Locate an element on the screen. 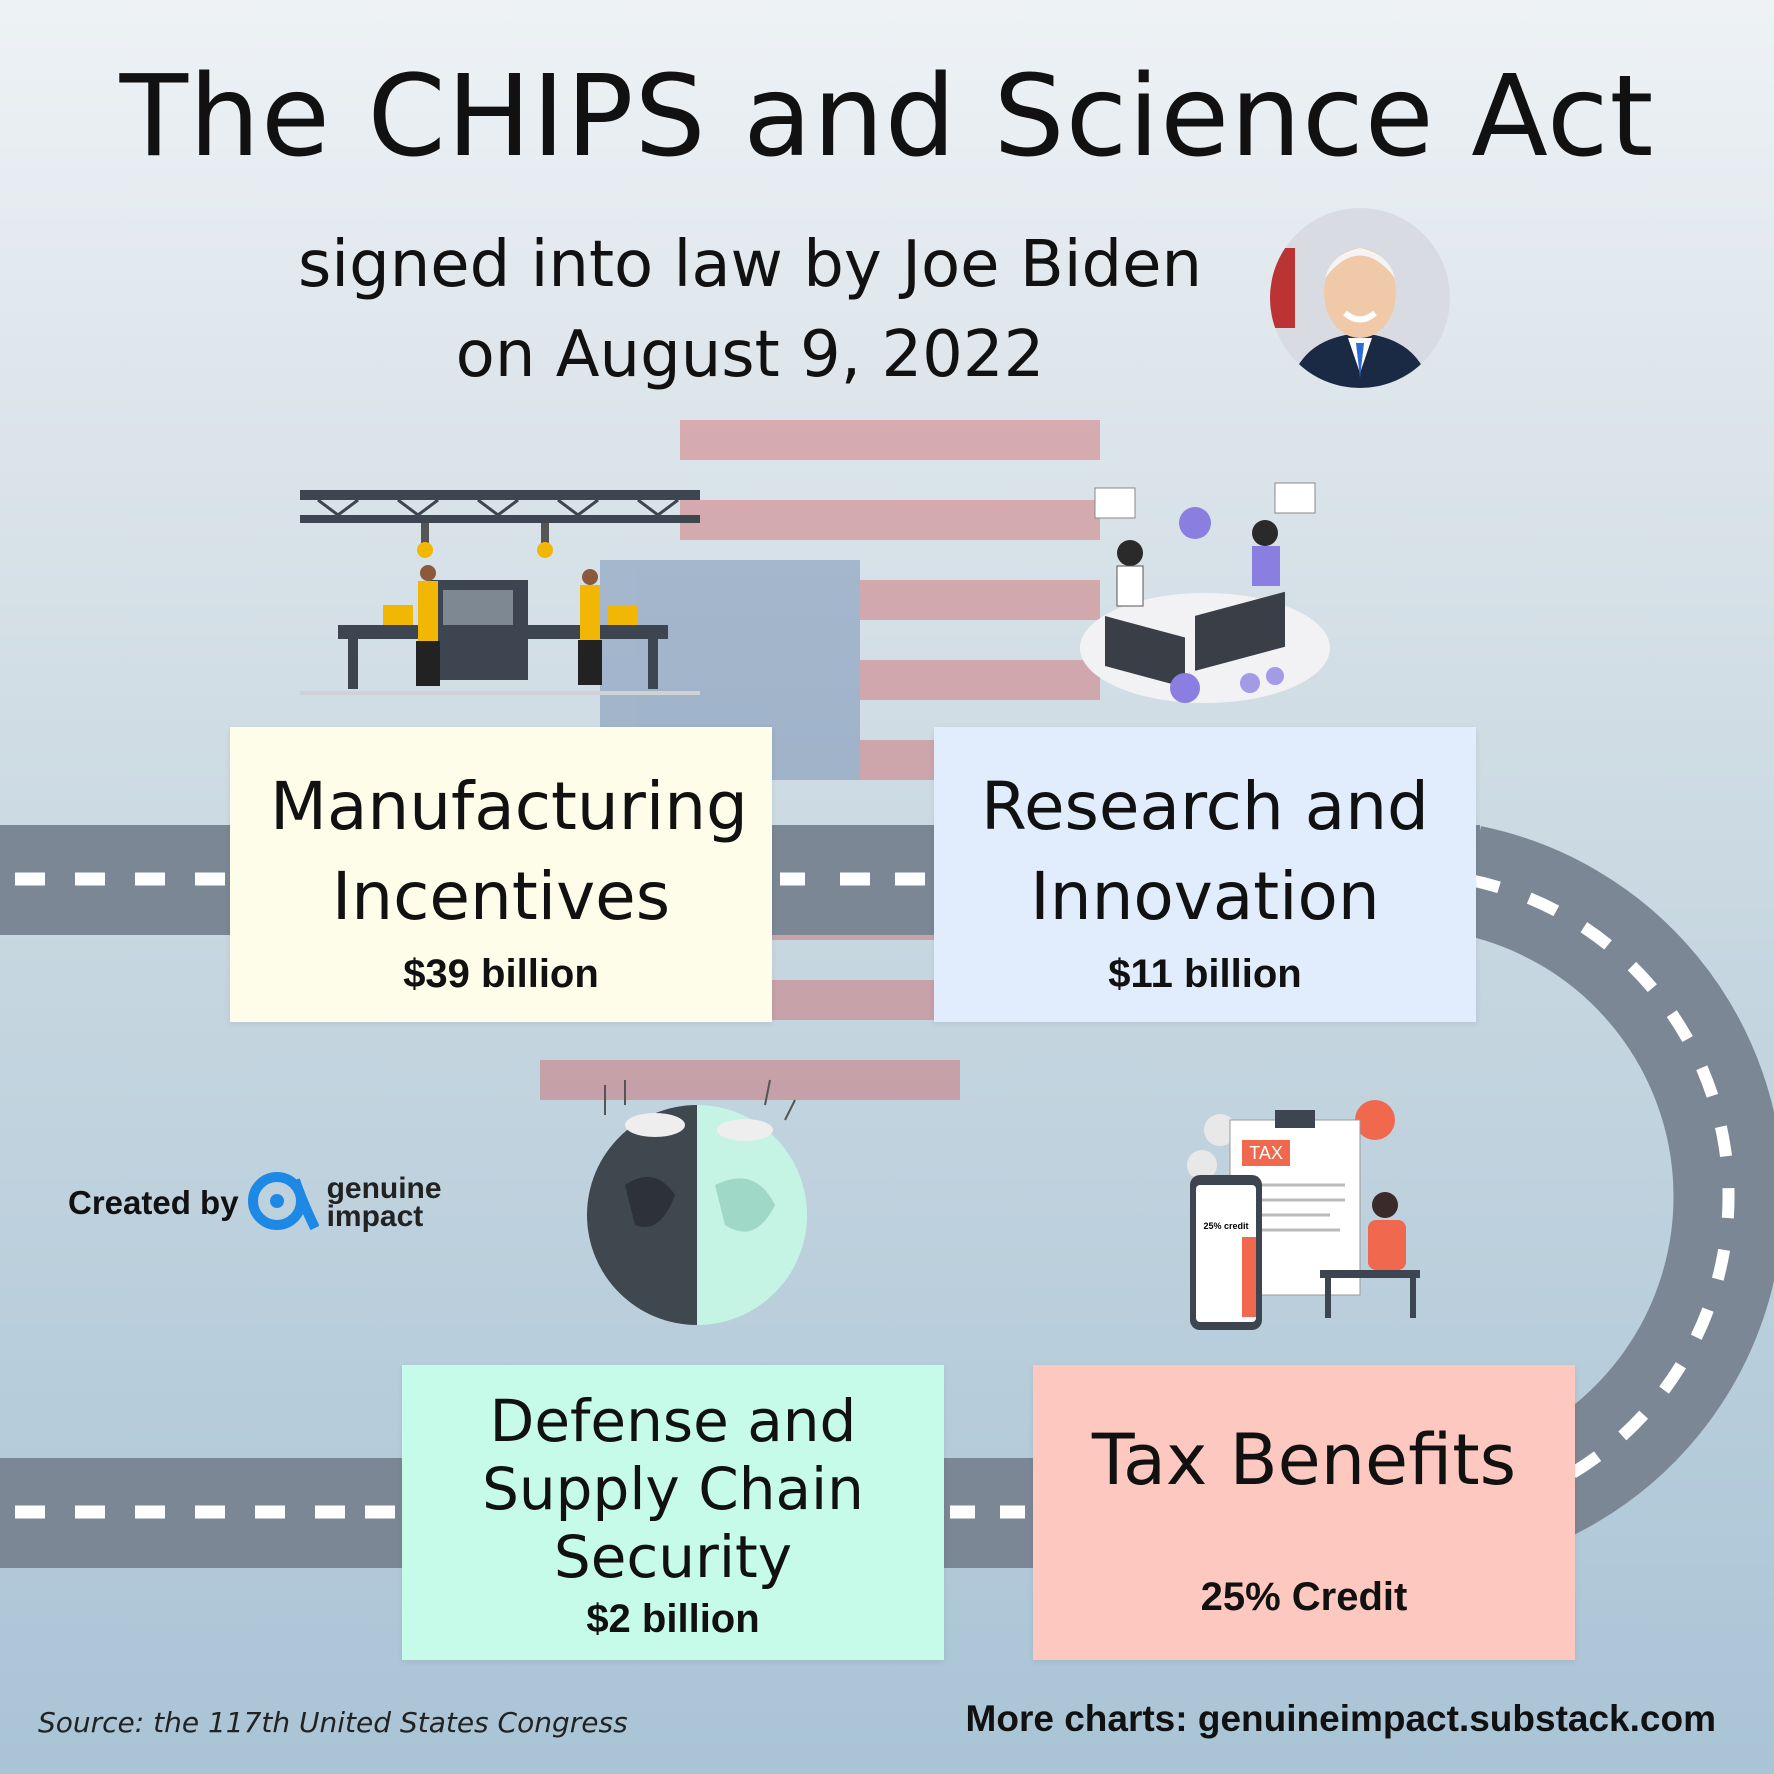 Image resolution: width=1774 pixels, height=1774 pixels. page-title: The CHIPS and Science Act is located at coordinates (887, 117).